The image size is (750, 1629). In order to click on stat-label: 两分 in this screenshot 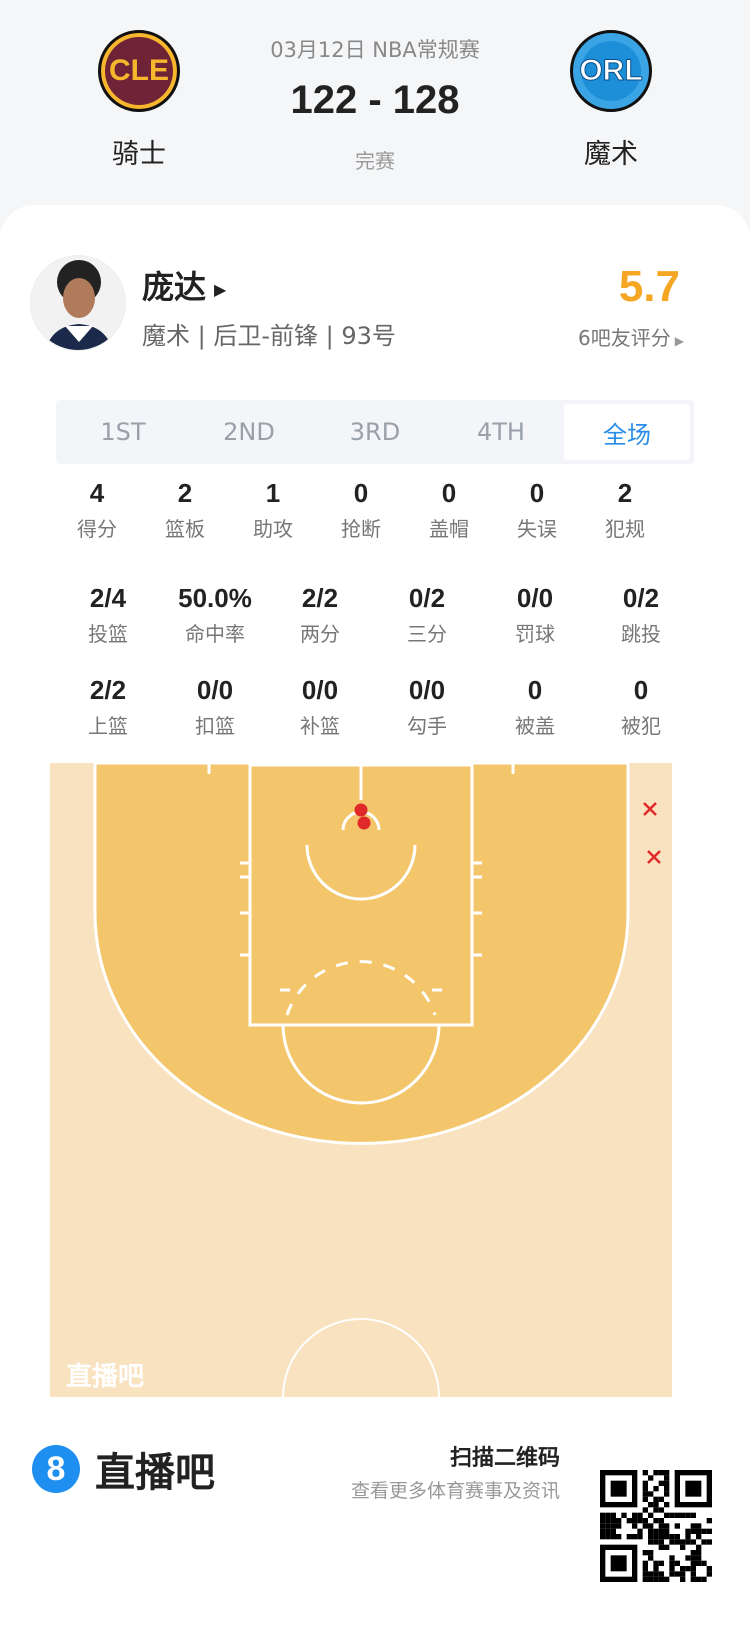, I will do `click(320, 634)`.